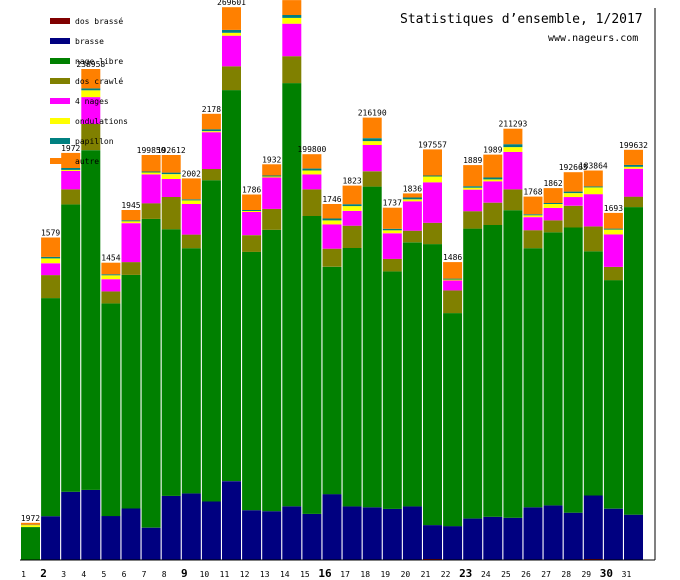  I want to click on x-tick-label: 1, so click(23, 574).